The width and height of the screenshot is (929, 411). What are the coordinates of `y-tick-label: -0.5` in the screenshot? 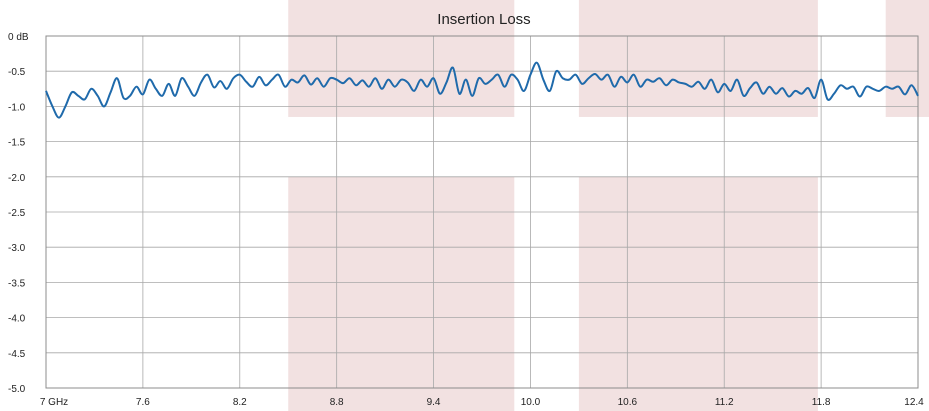 It's located at (17, 72).